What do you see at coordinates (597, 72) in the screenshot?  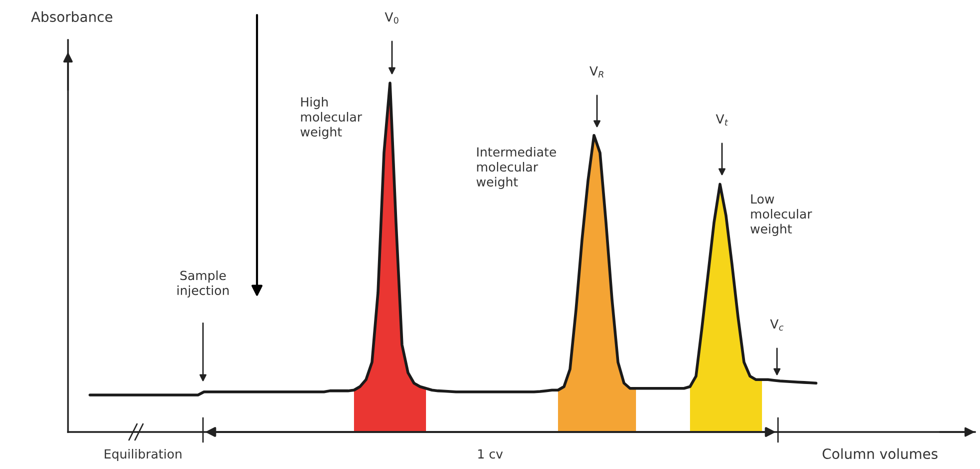 I see `text: V$_{R}$` at bounding box center [597, 72].